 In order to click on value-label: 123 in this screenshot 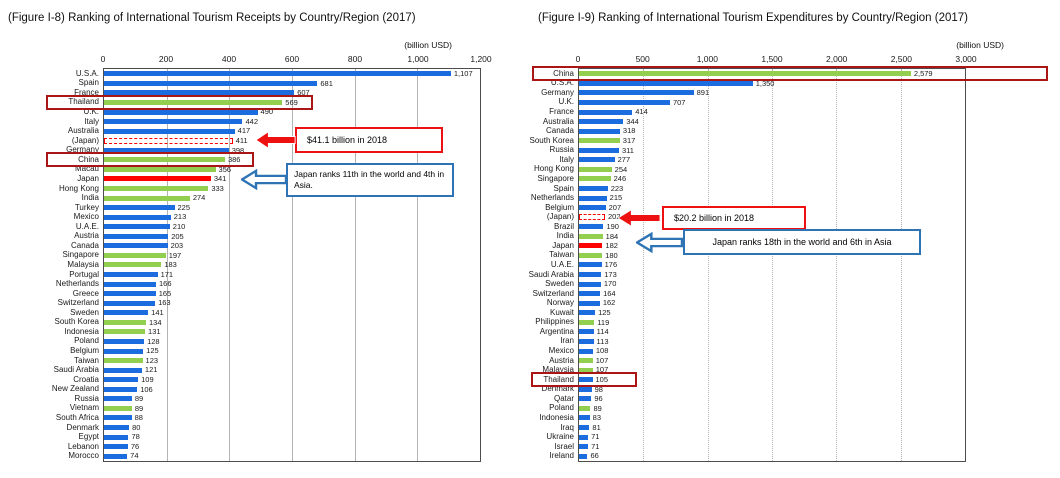, I will do `click(152, 360)`.